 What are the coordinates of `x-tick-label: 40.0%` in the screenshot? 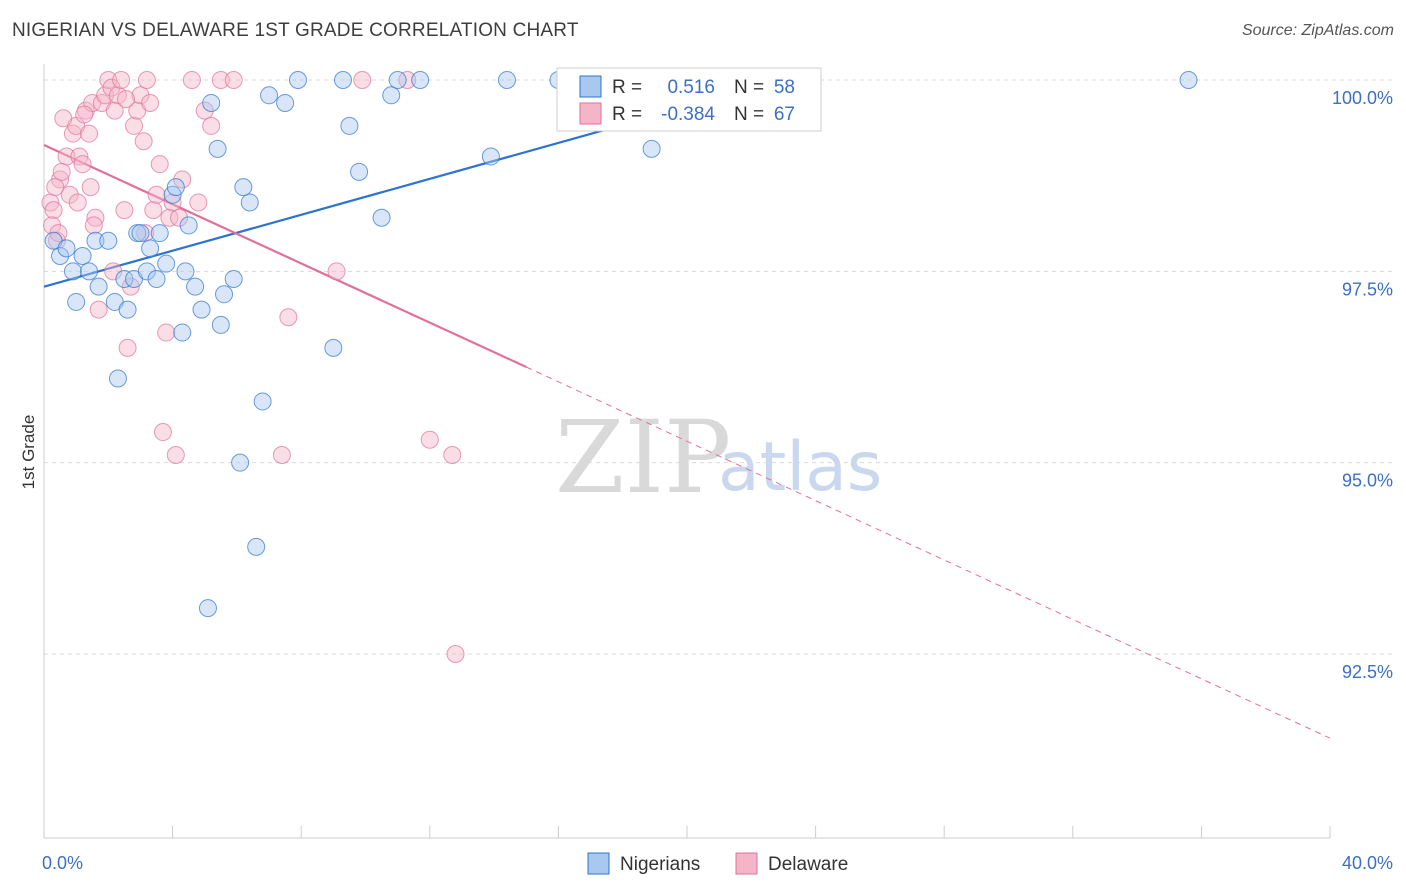 It's located at (1367, 863).